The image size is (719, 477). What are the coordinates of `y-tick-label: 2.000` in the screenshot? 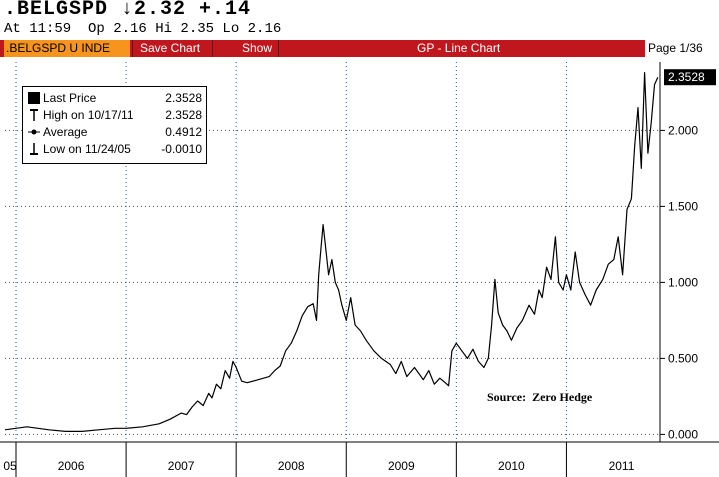 It's located at (683, 130).